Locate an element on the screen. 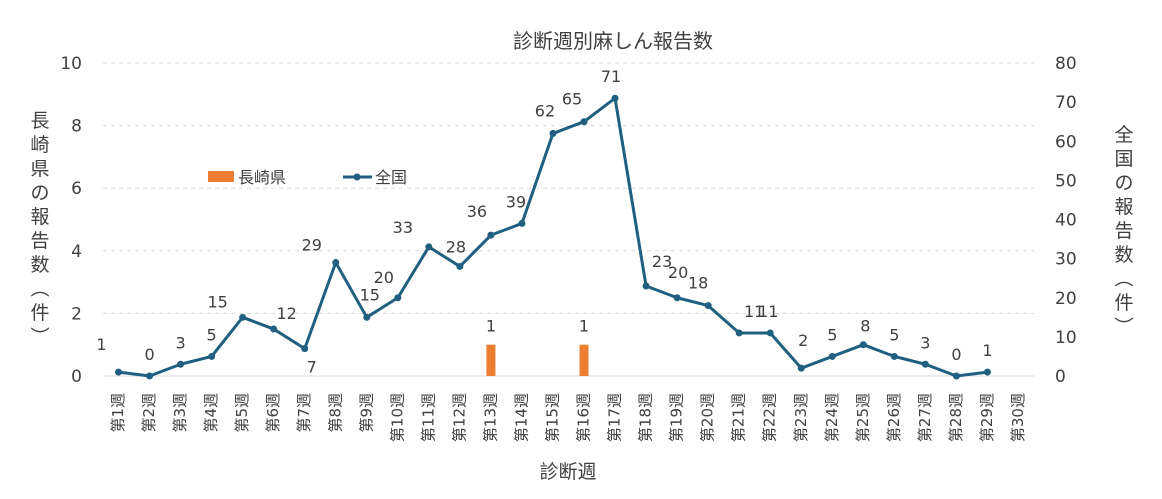 The image size is (1162, 499). x-tick-label: 第9週 is located at coordinates (366, 413).